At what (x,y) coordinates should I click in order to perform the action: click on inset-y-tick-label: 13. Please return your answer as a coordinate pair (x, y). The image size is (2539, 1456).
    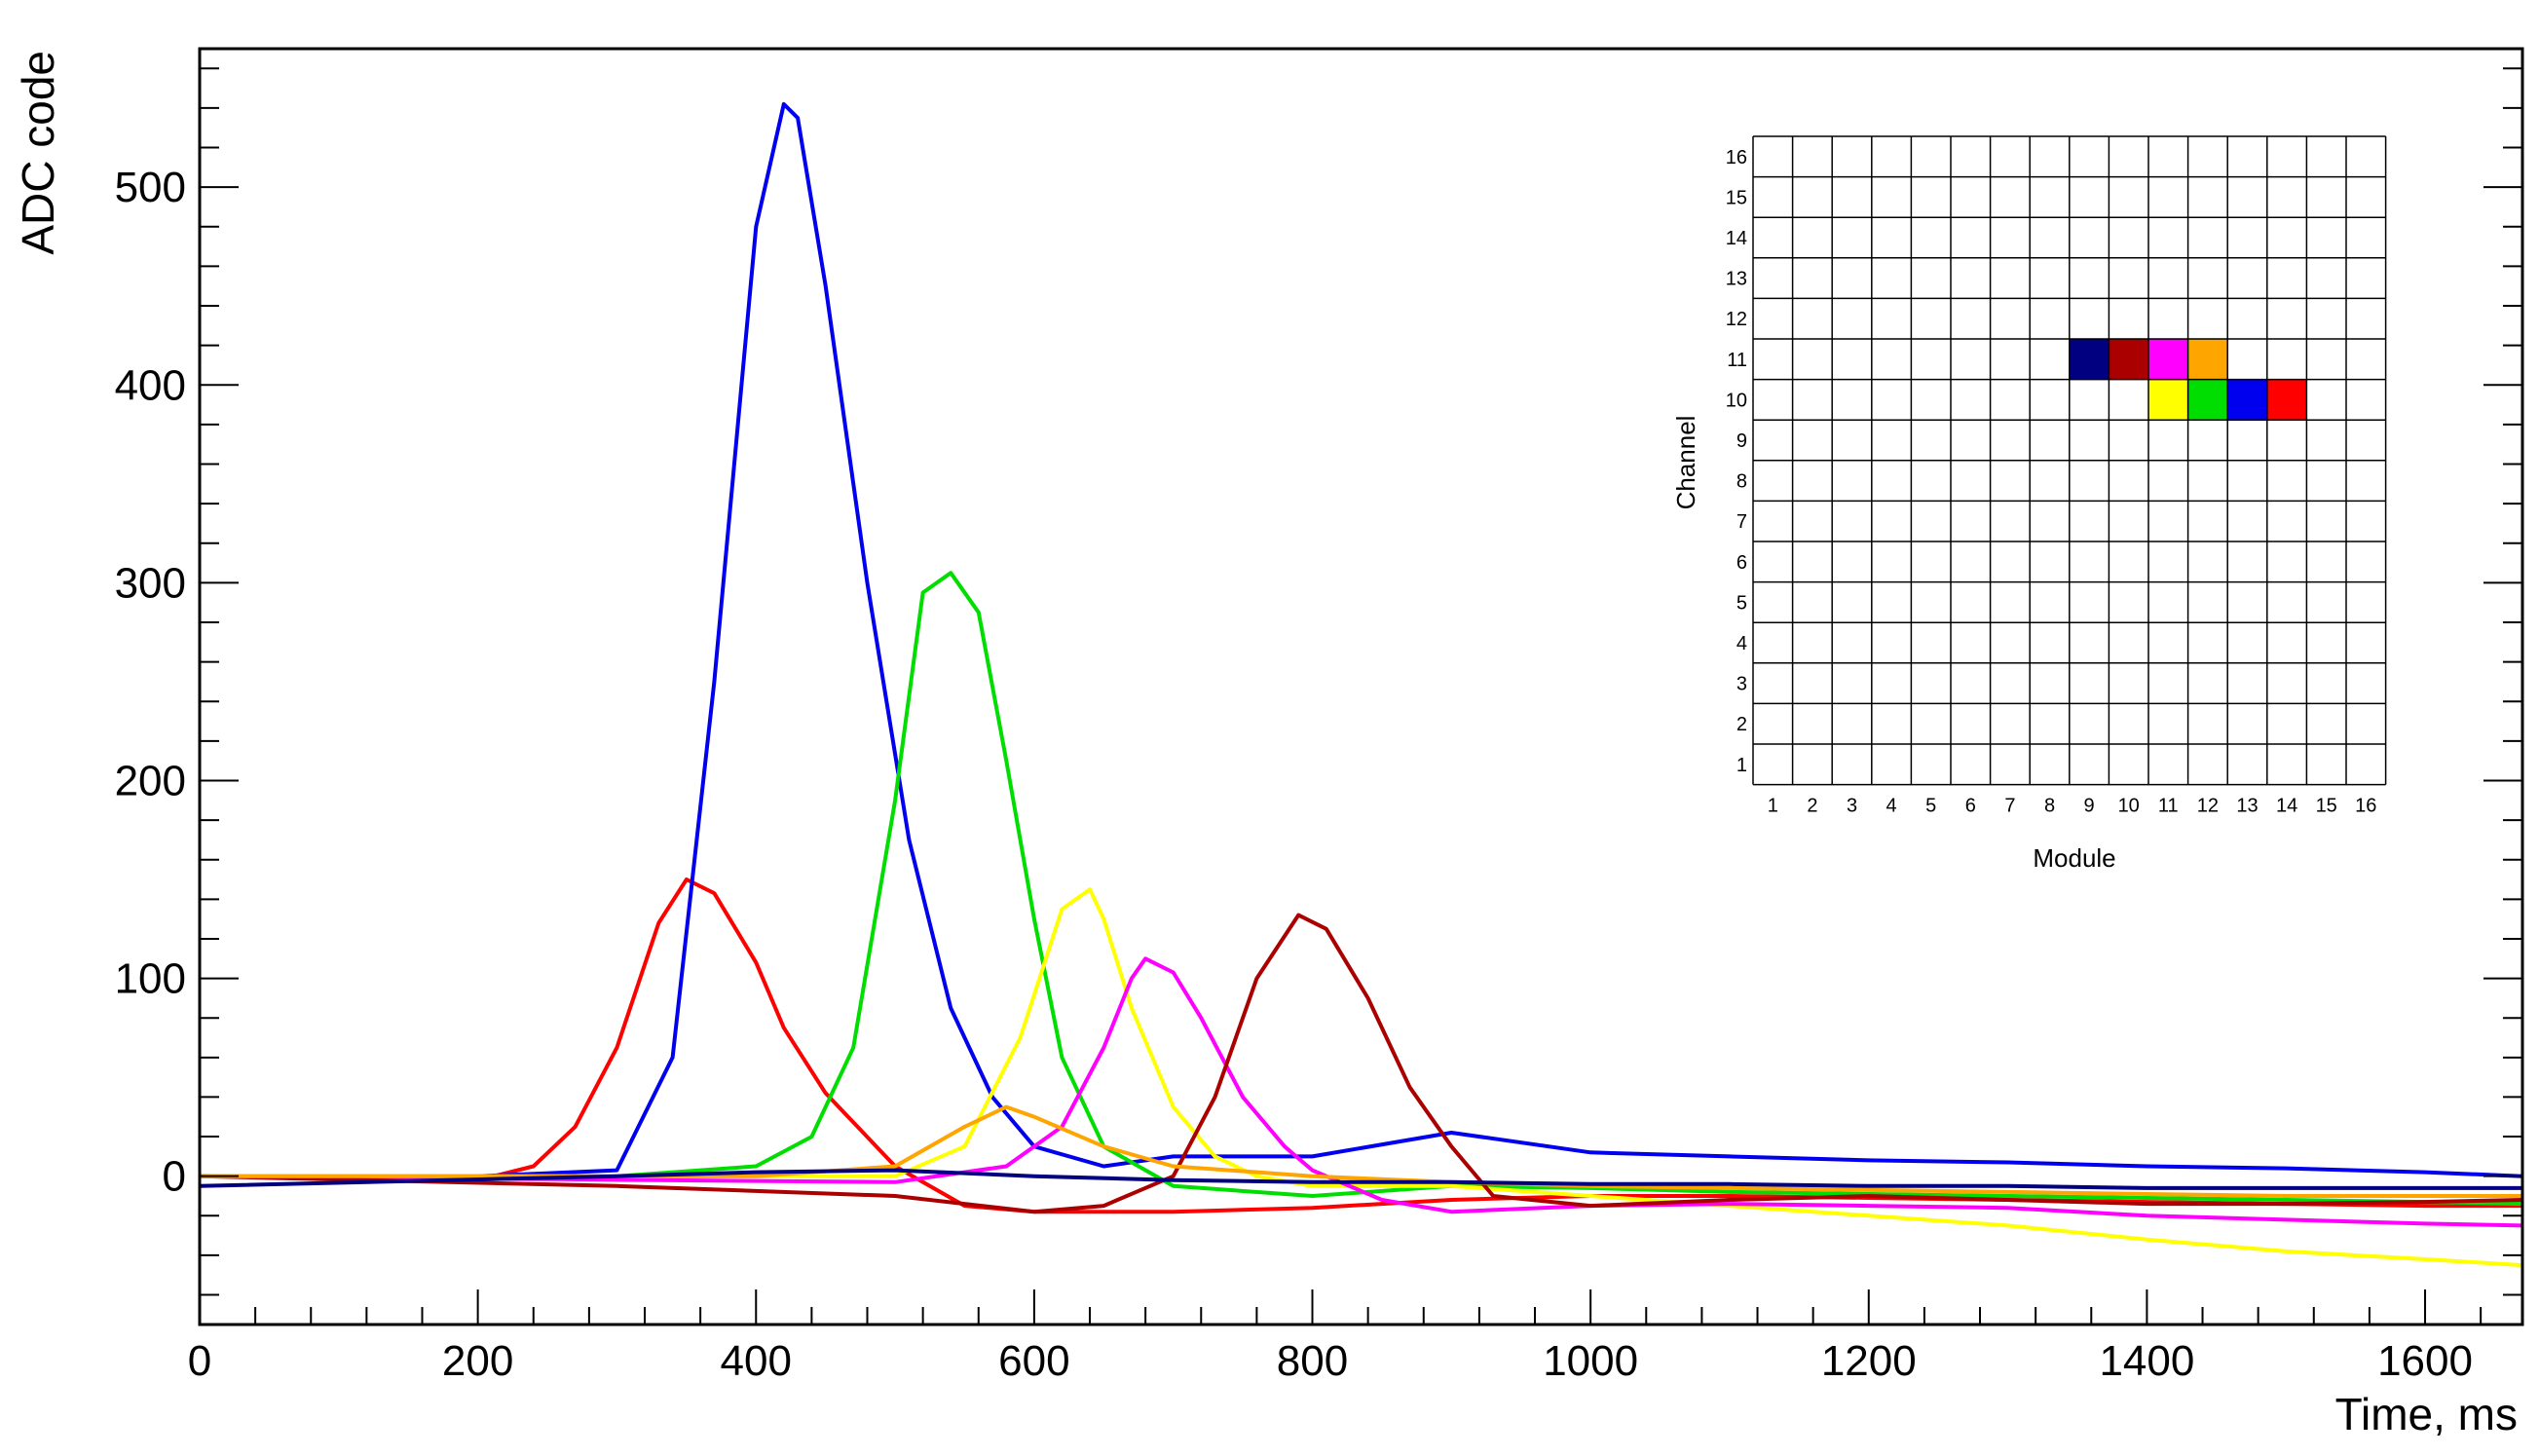
    Looking at the image, I should click on (1737, 279).